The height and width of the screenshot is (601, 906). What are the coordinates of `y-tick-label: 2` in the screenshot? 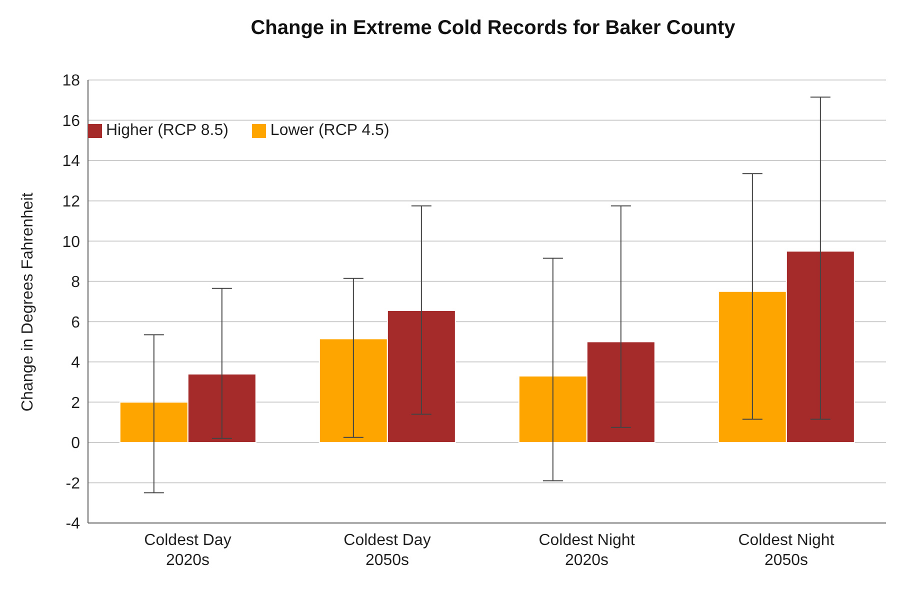 It's located at (75, 403).